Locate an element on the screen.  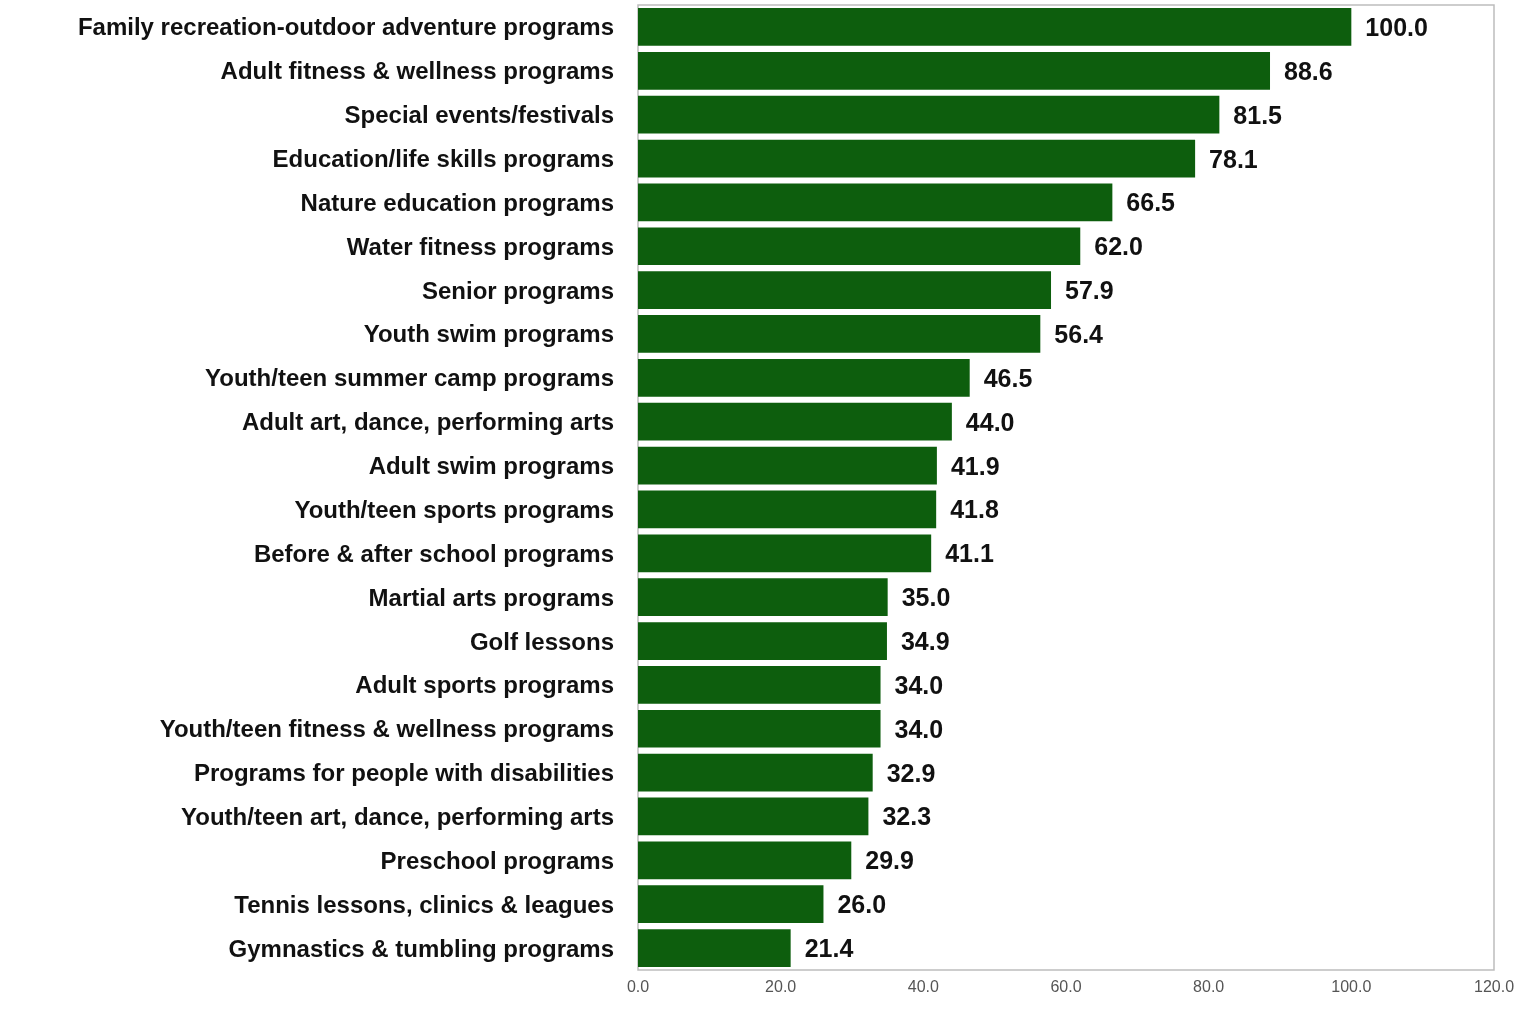
y-tick-label: Golf lessons is located at coordinates (541, 641).